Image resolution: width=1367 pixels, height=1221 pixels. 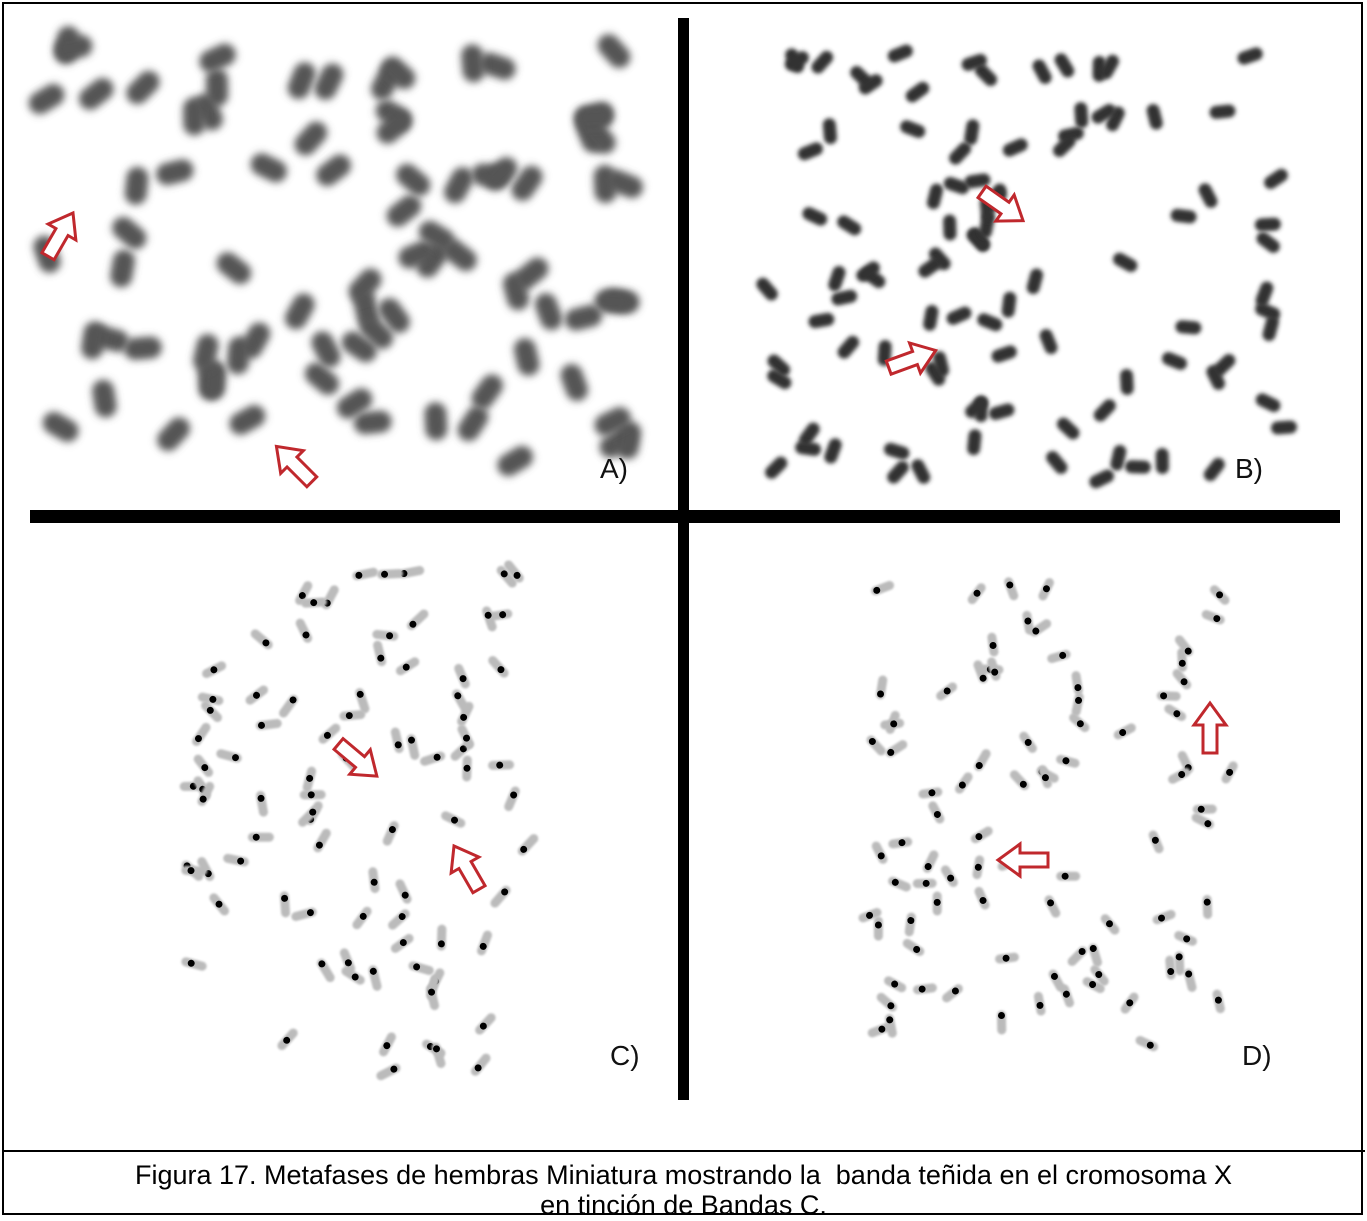 I want to click on panel-label: D), so click(x=1257, y=1055).